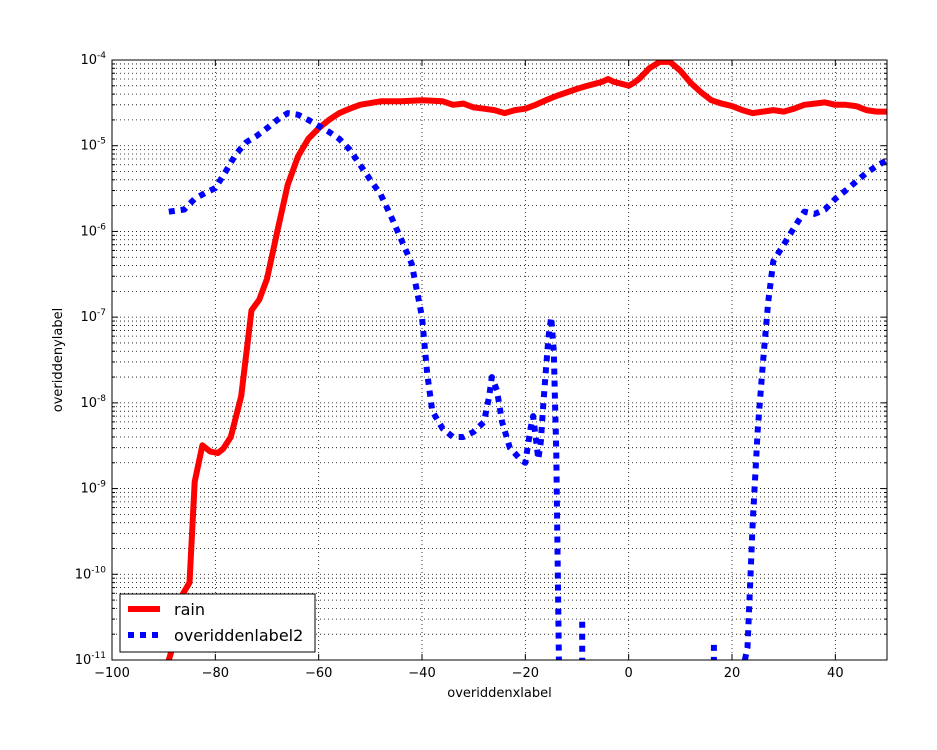  Describe the element at coordinates (93, 230) in the screenshot. I see `y-tick-label: 10⁻⁶` at that location.